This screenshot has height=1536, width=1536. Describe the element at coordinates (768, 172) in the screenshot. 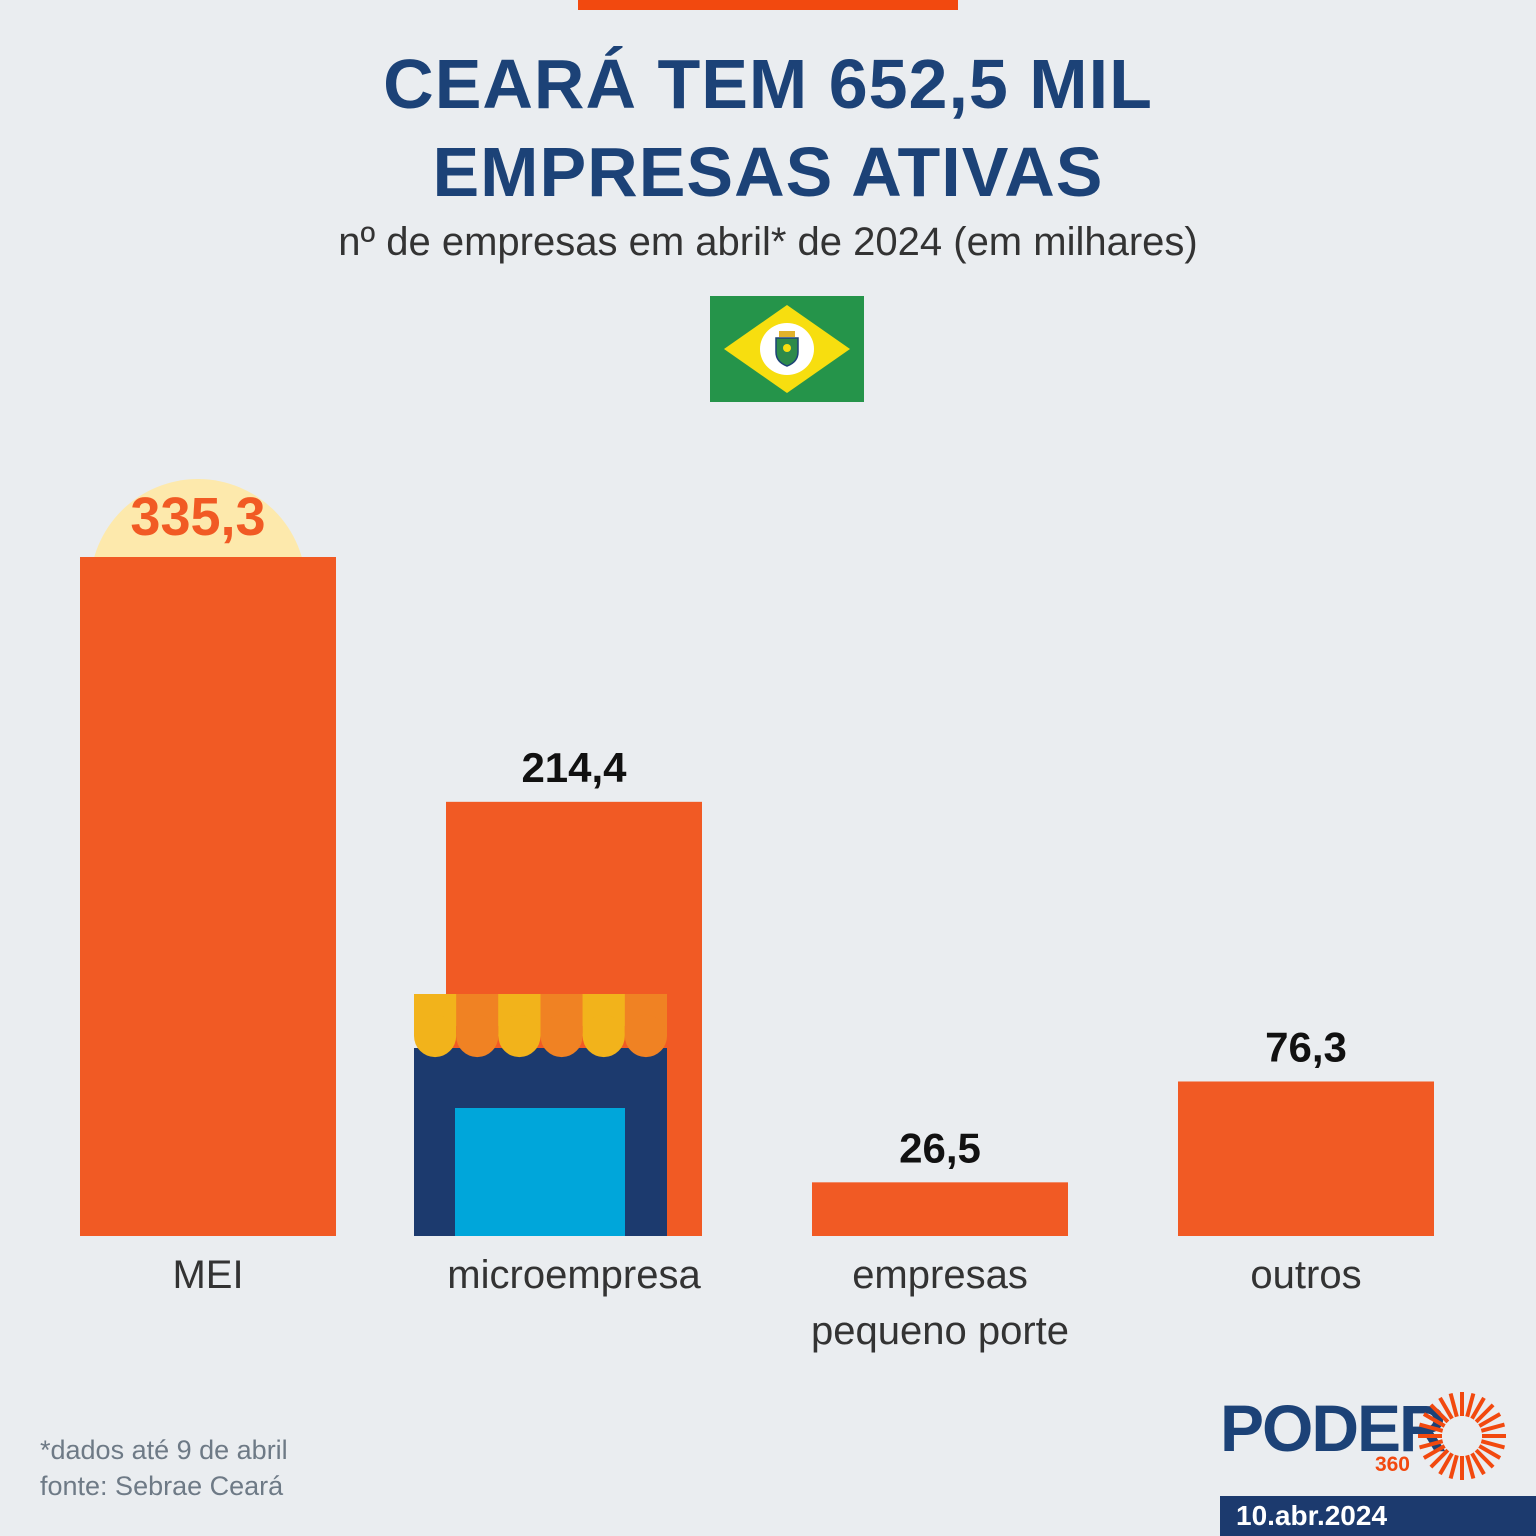

I see `title-line-2: EMPRESAS ATIVAS` at that location.